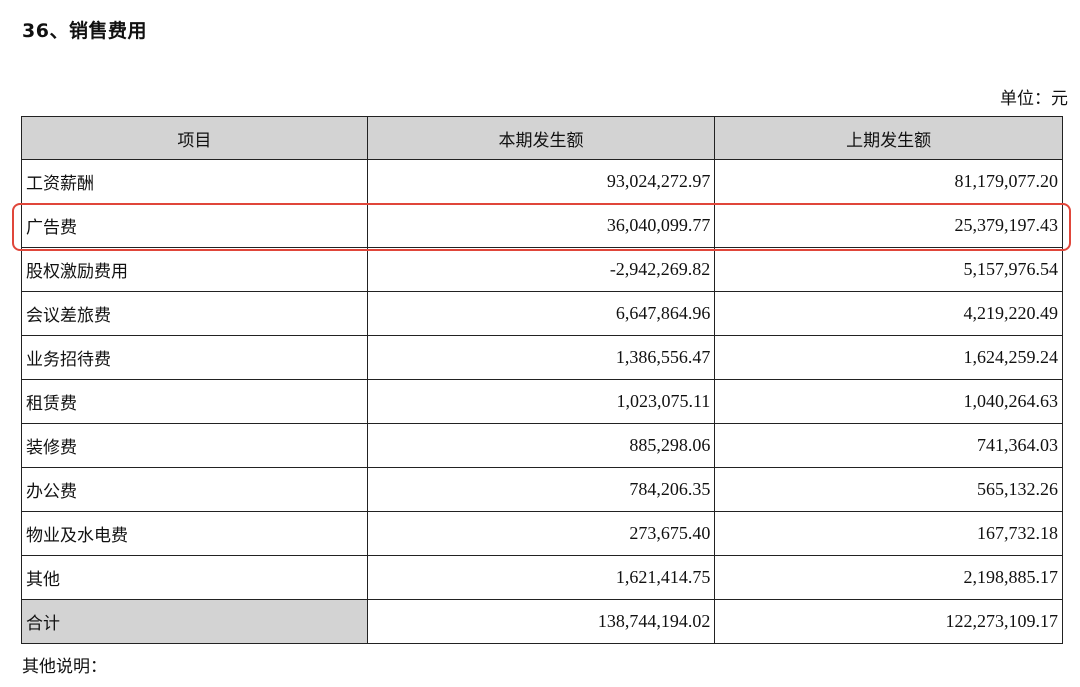  I want to click on table-total-row: 合计 138,744,194.02 122,273,109.17, so click(542, 621).